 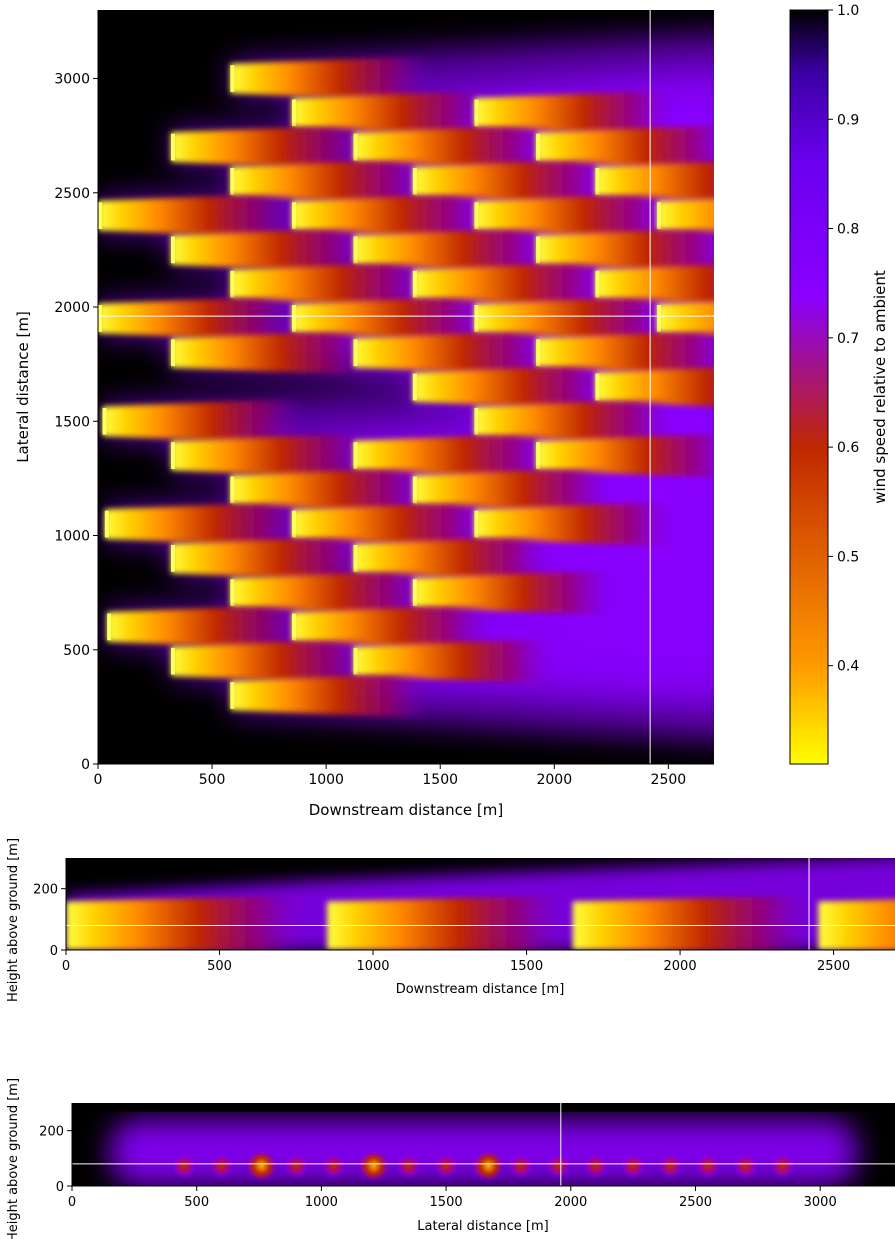 What do you see at coordinates (480, 989) in the screenshot?
I see `side-x-axis-label: Downstream distance [m]` at bounding box center [480, 989].